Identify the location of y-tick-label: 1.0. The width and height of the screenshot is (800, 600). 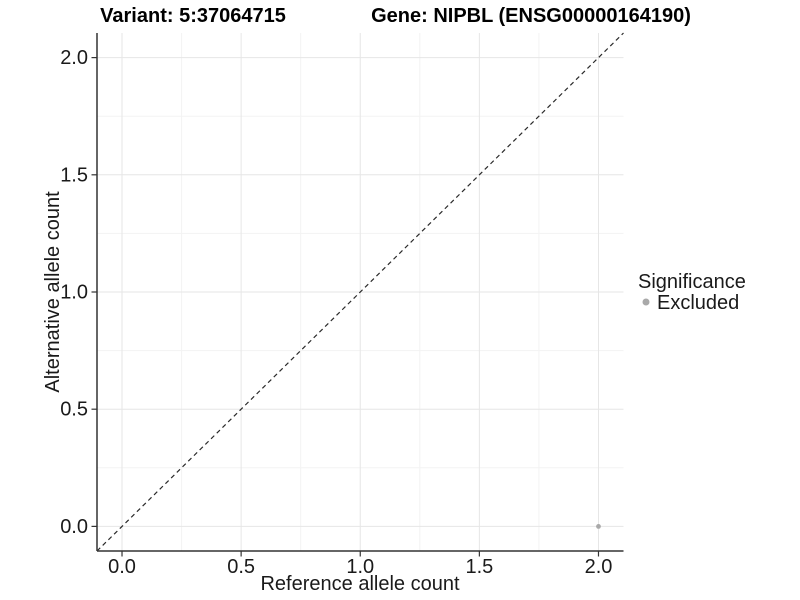
(74, 293).